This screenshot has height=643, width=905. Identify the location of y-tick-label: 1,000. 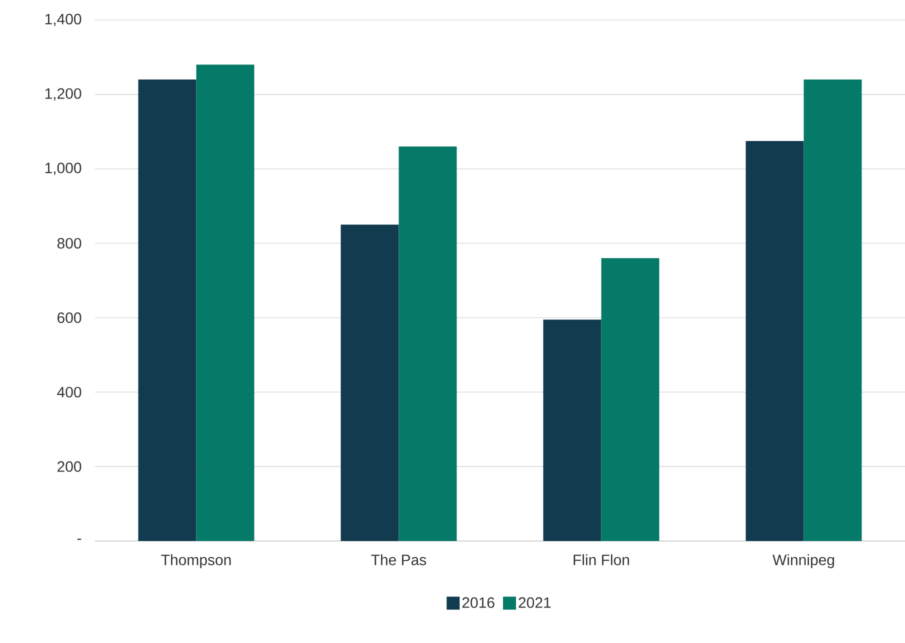
(63, 169).